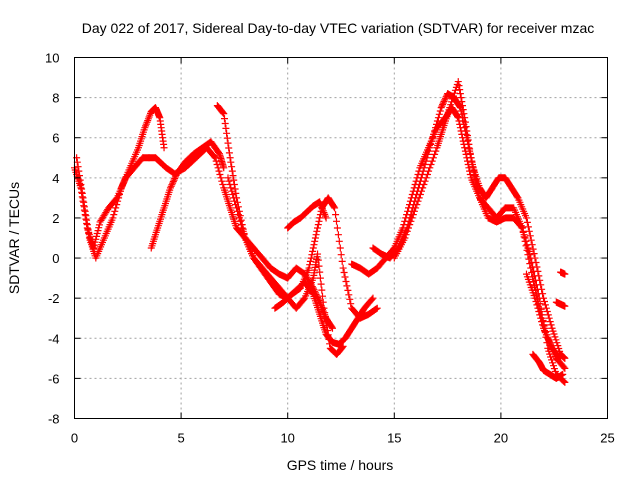  What do you see at coordinates (54, 378) in the screenshot?
I see `y-tick-label: -6` at bounding box center [54, 378].